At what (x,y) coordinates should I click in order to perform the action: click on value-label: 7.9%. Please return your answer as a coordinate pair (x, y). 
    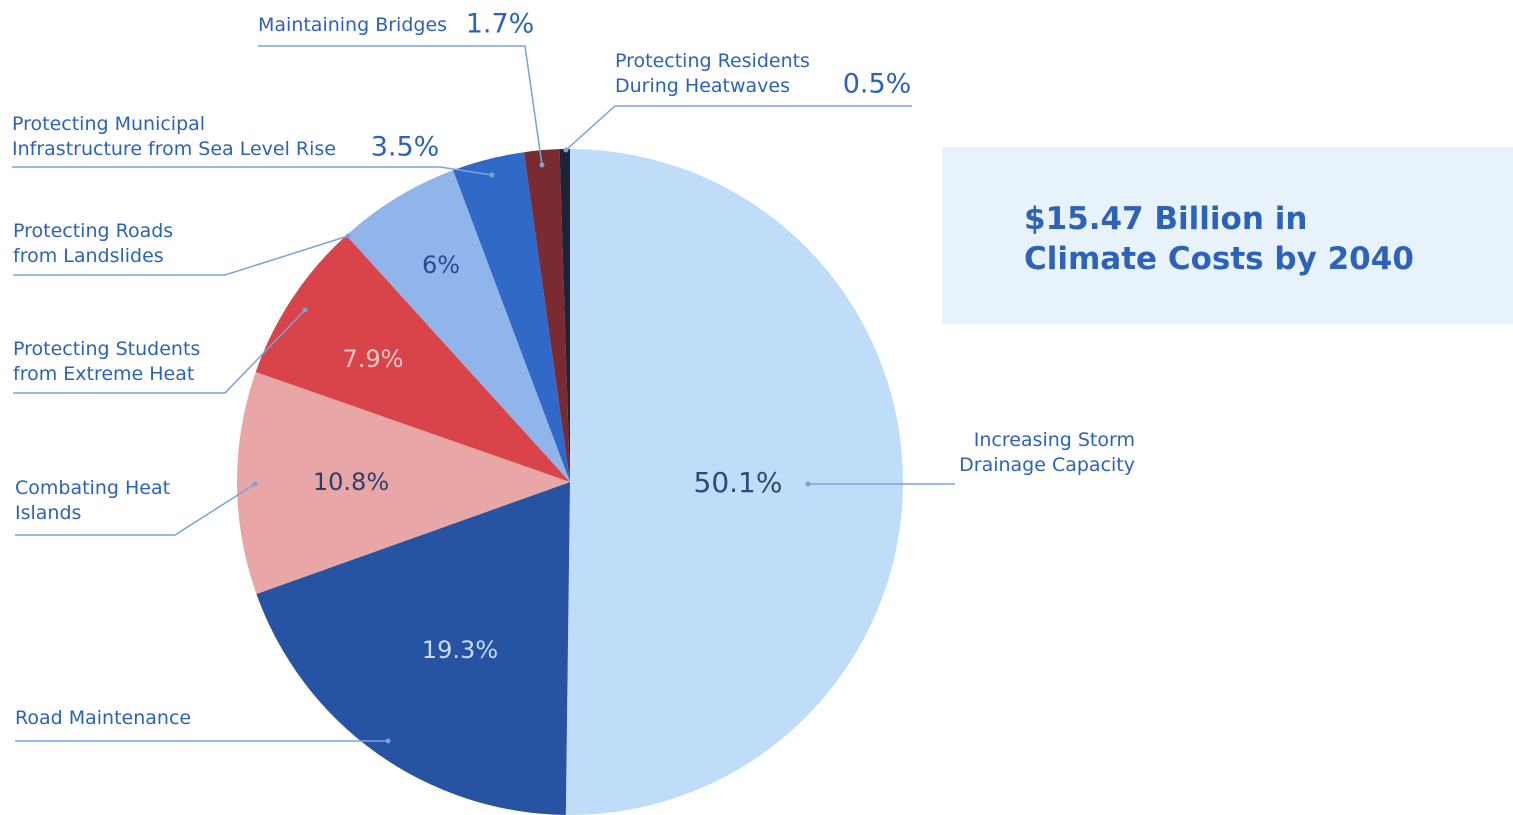
    Looking at the image, I should click on (373, 359).